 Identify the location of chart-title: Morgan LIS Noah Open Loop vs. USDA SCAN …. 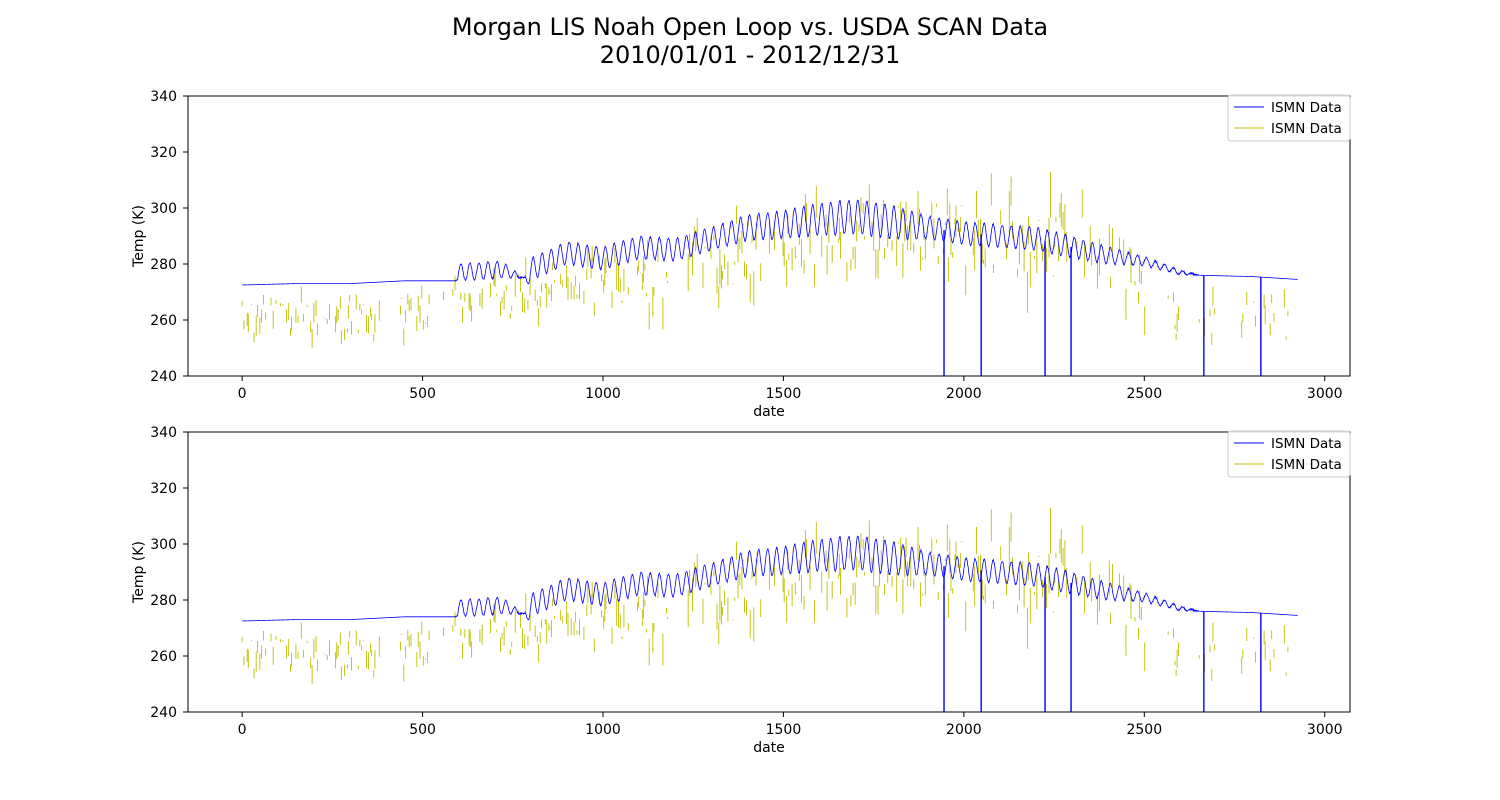
(750, 27).